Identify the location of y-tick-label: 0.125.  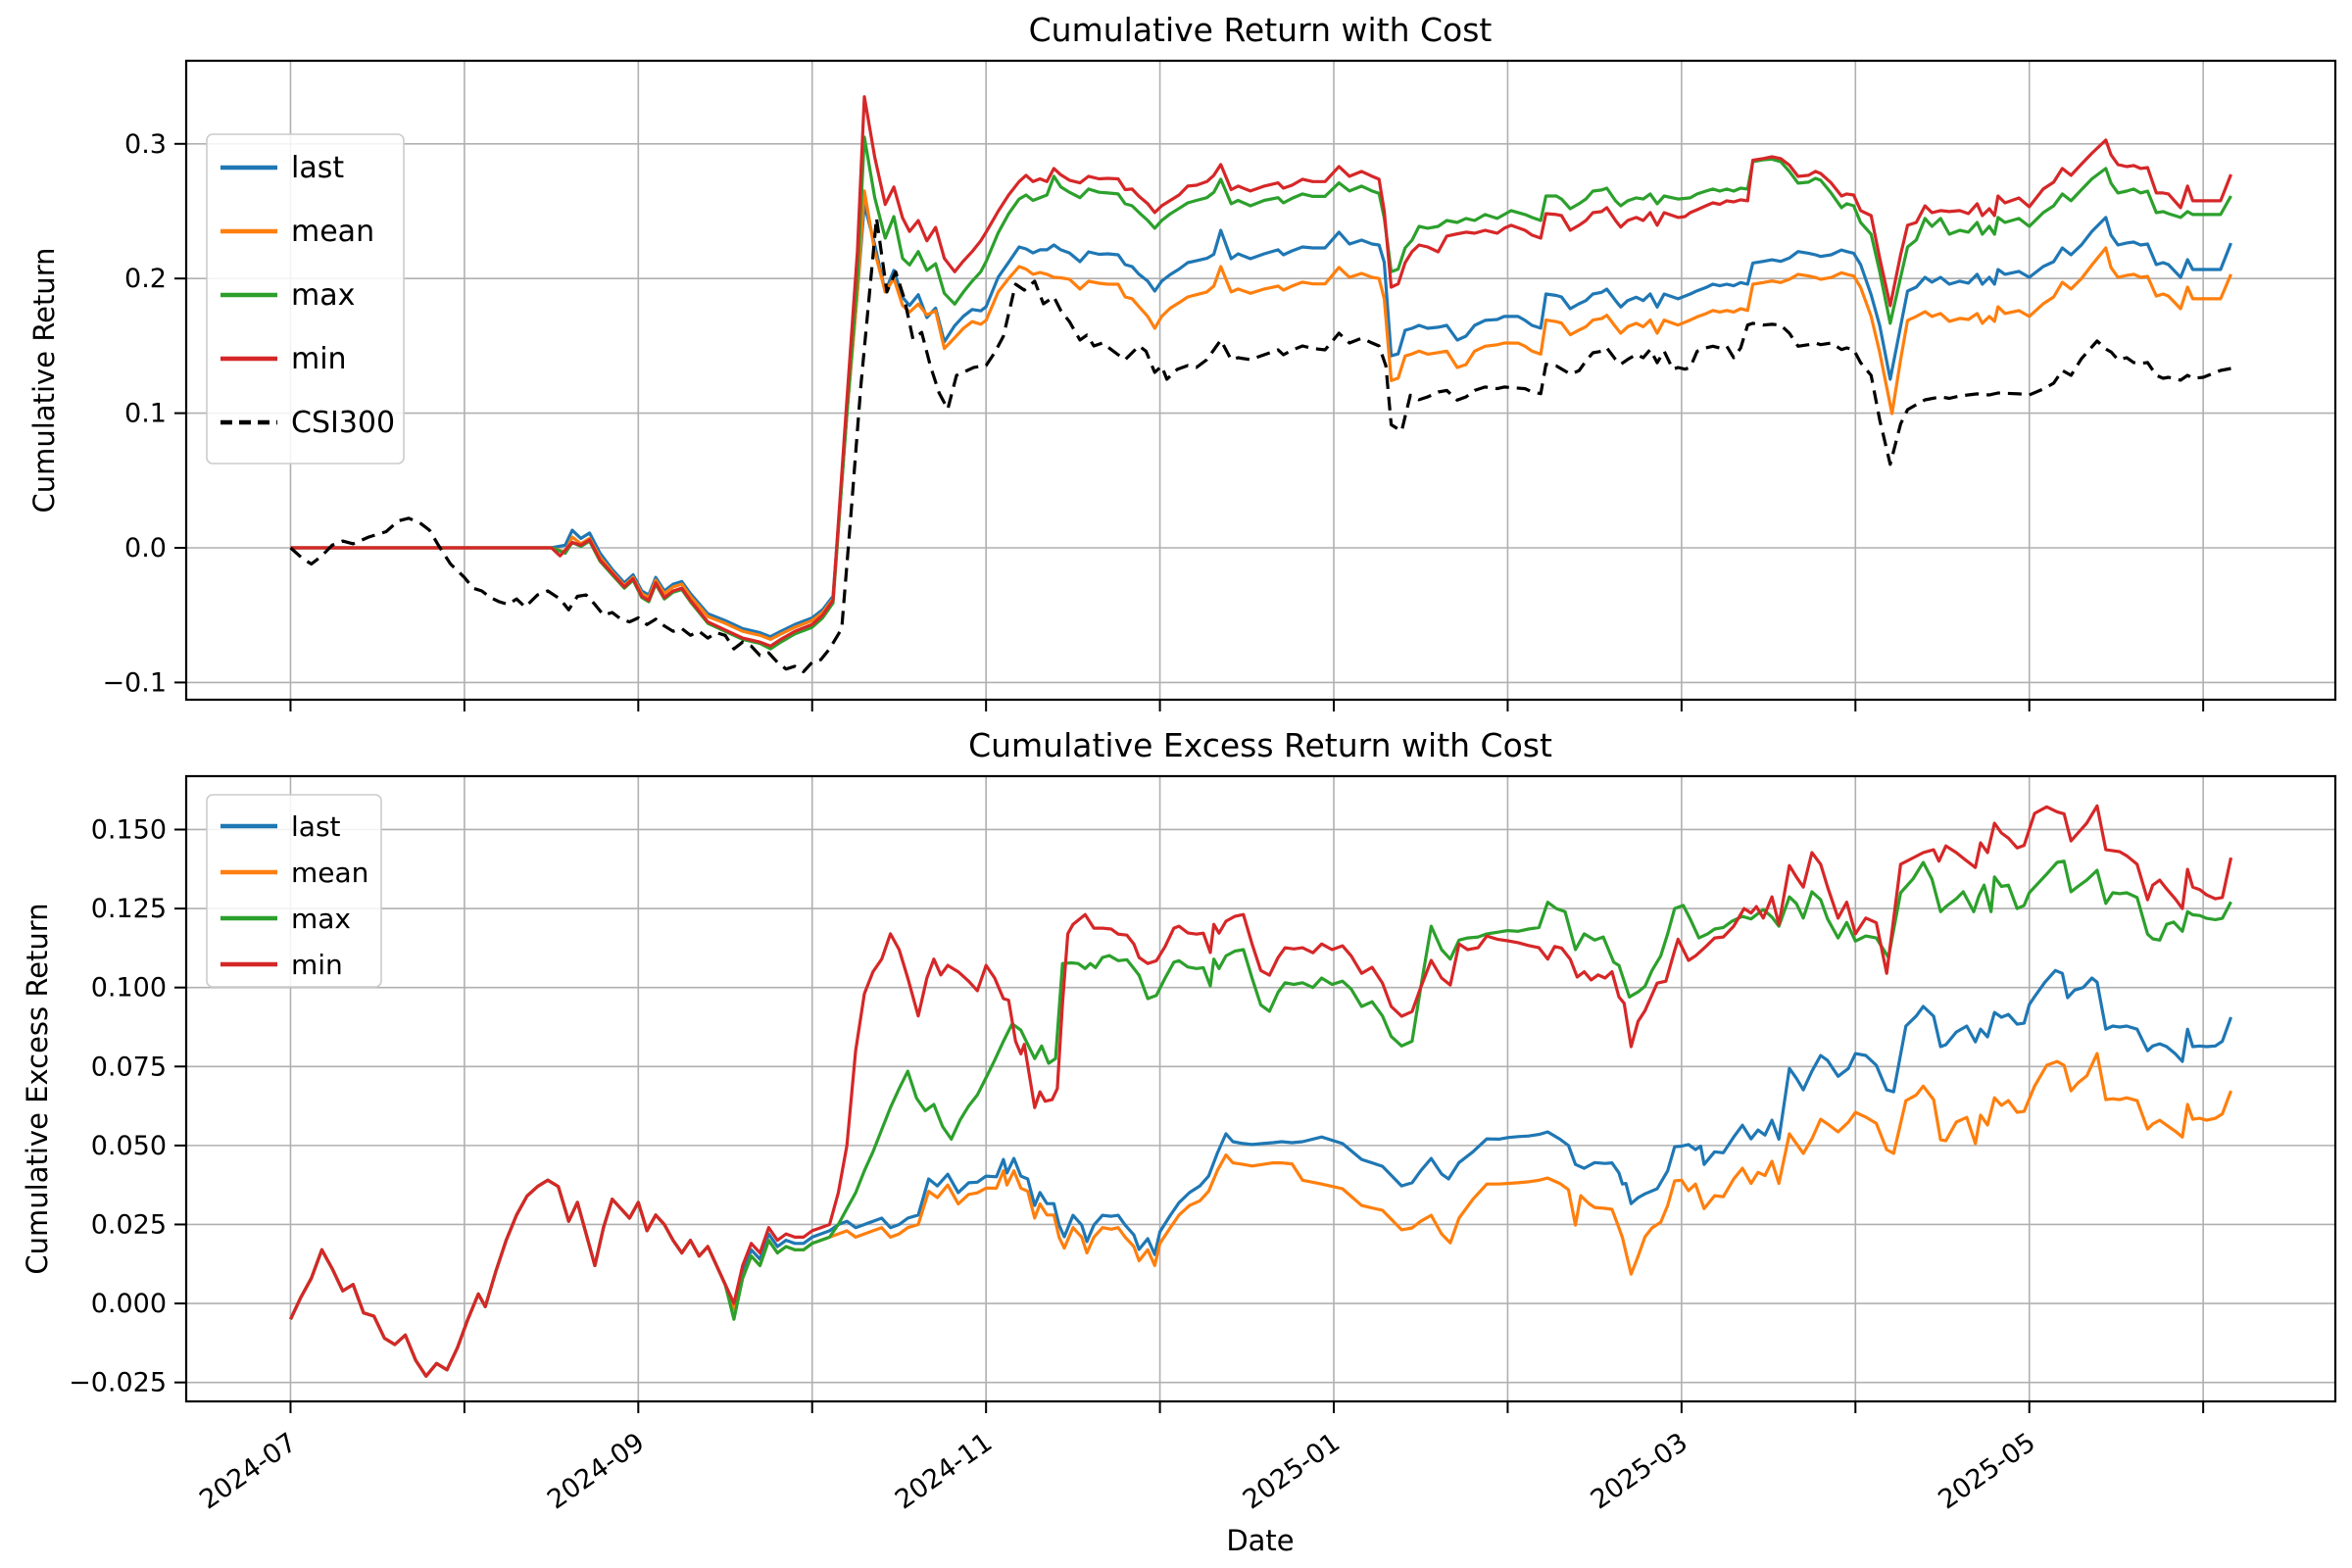
(129, 909).